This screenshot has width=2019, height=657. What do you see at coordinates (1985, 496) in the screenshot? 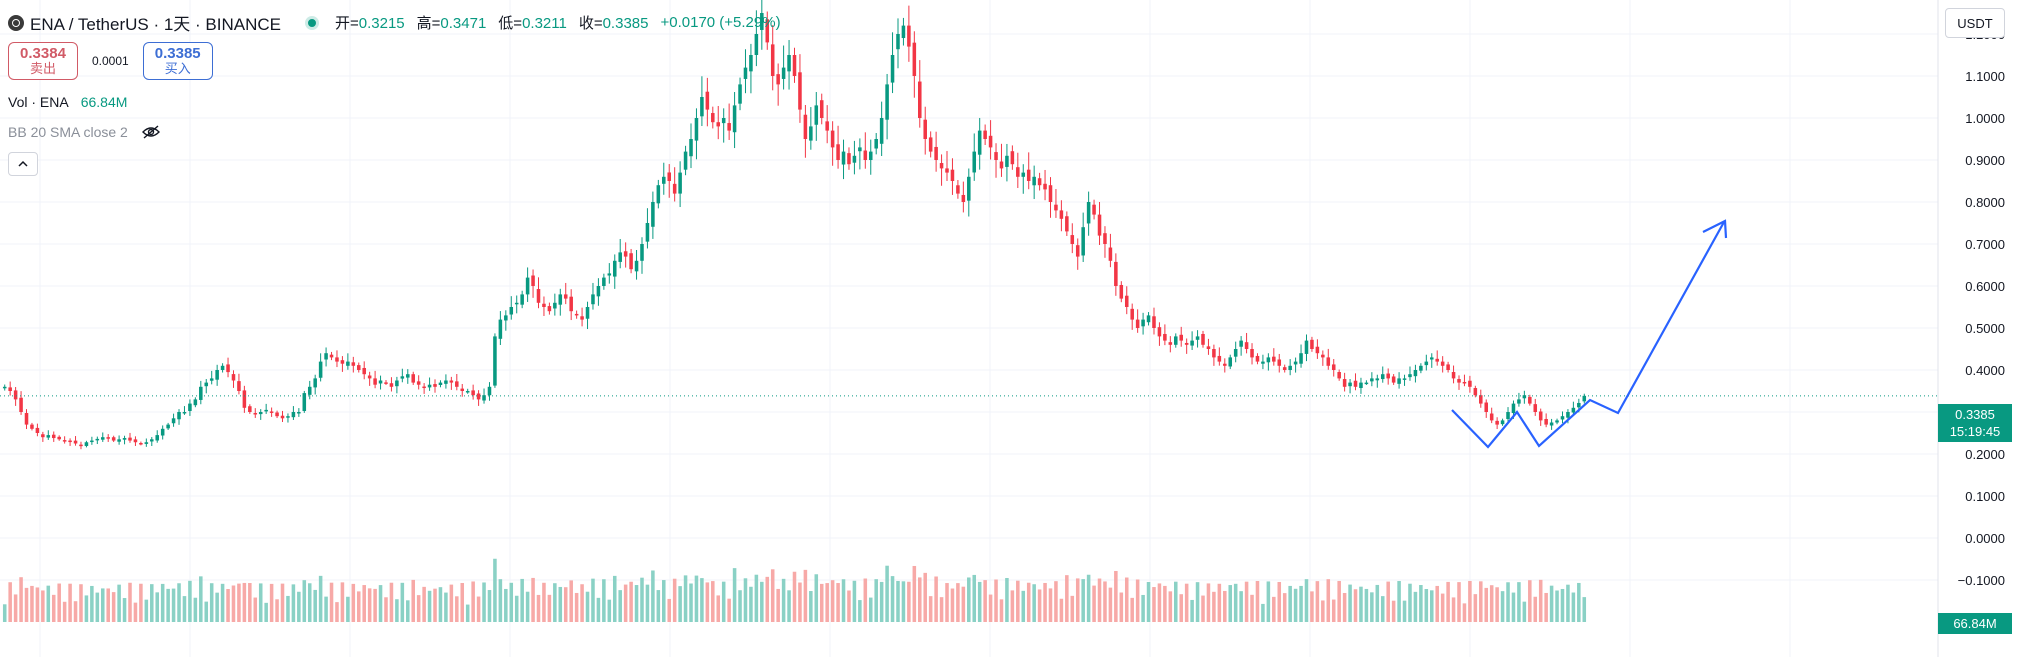
I see `price-tick-label: 0.1000` at bounding box center [1985, 496].